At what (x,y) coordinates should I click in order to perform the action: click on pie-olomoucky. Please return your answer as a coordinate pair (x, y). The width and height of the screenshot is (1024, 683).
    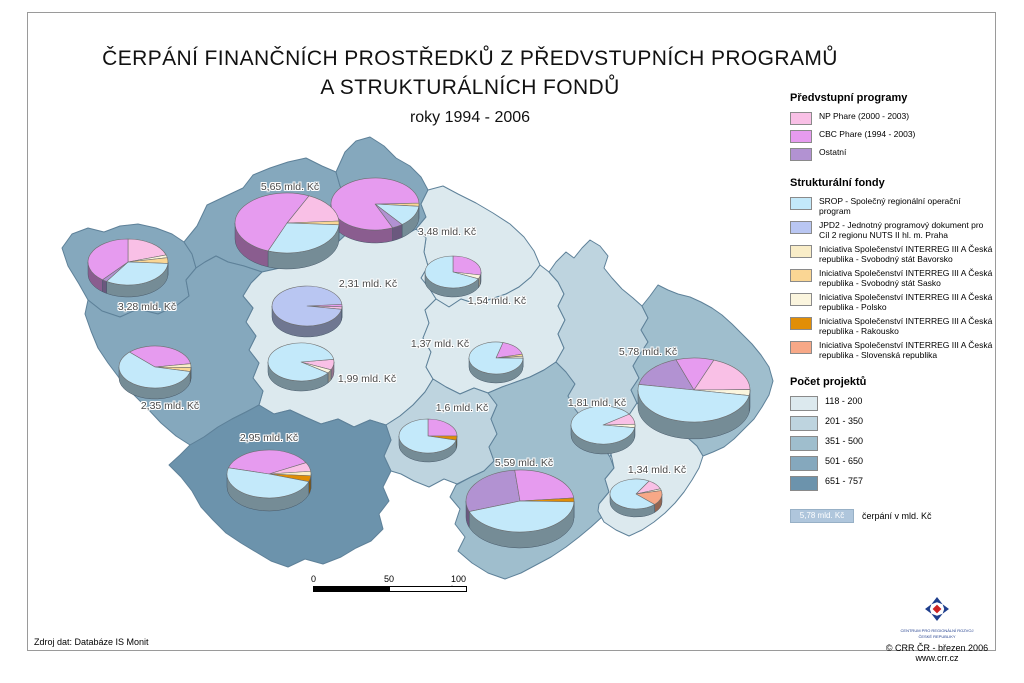
    Looking at the image, I should click on (603, 430).